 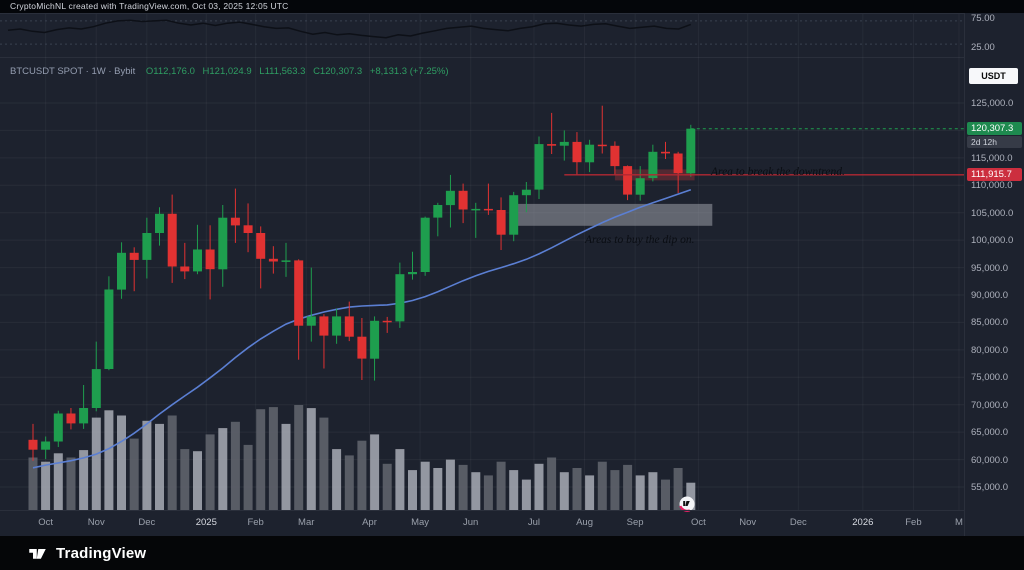 I want to click on annotation-break-downtrend: Area to break the downtrend., so click(x=778, y=172).